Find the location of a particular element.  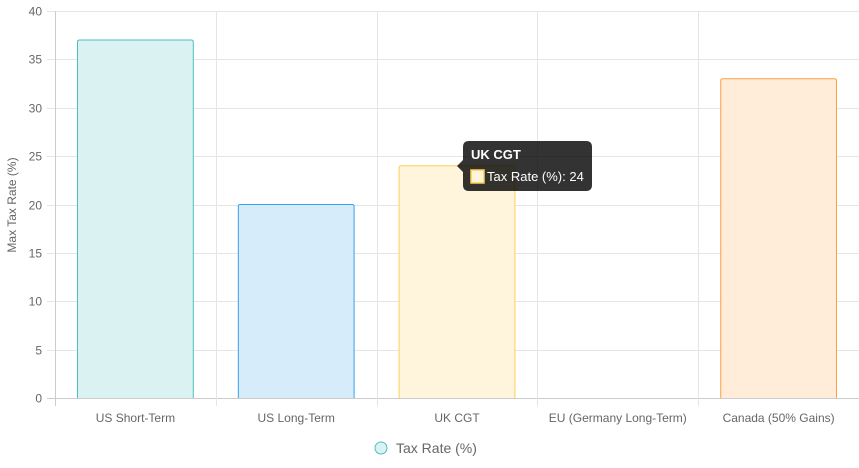

tooltip-title: UK CGT is located at coordinates (496, 154).